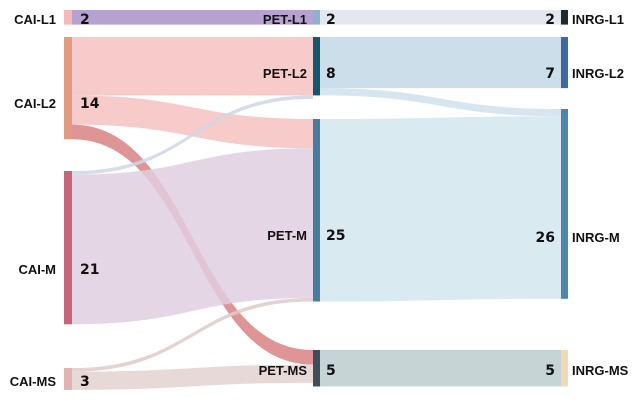 The width and height of the screenshot is (642, 405). I want to click on node-value-cai-m: 21, so click(89, 270).